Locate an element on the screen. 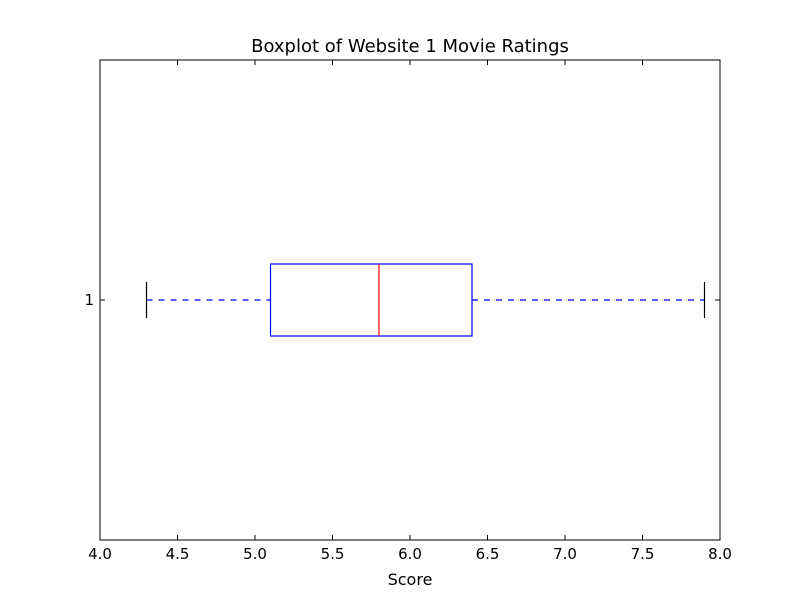  x-tick-label: 7.5 is located at coordinates (643, 554).